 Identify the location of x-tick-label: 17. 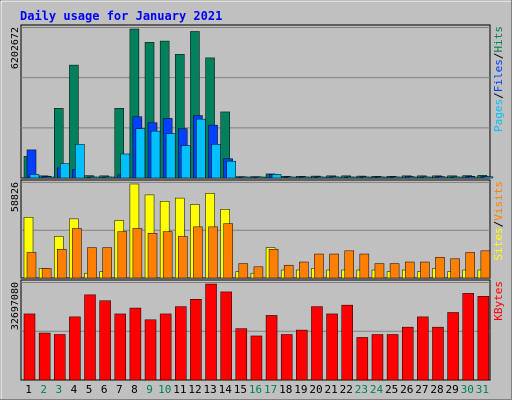
(270, 389).